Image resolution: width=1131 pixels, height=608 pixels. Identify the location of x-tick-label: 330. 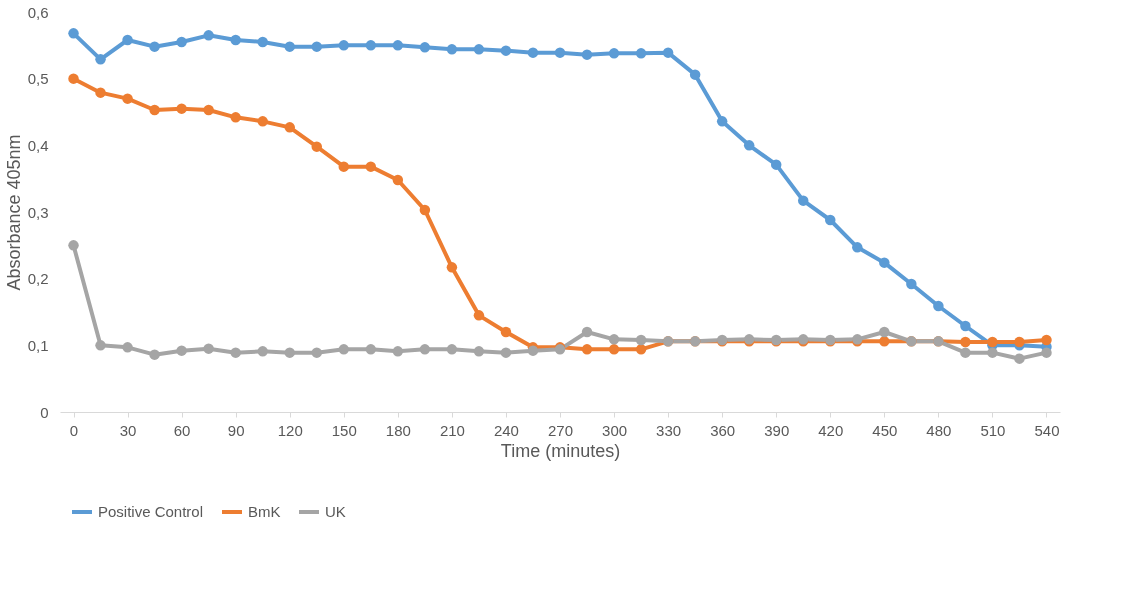
(669, 430).